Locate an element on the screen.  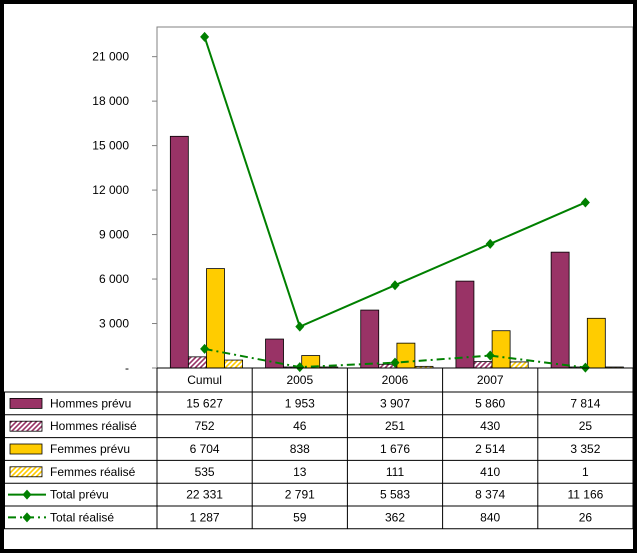
series-name: Total réalisé is located at coordinates (82, 517).